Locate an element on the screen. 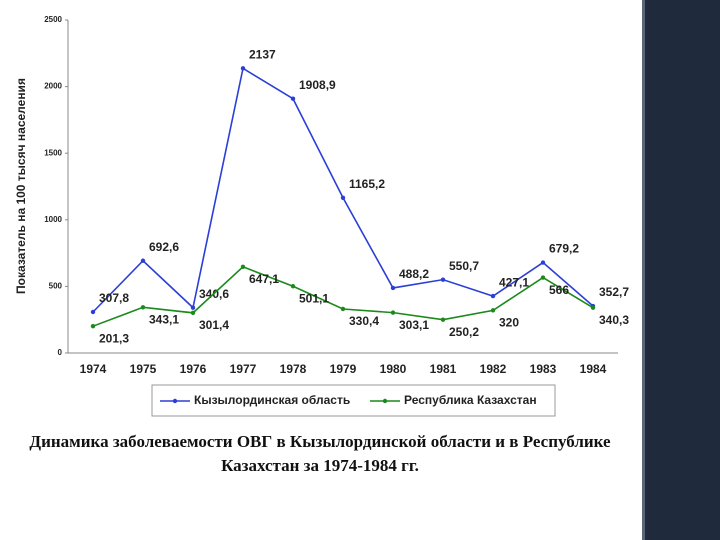 This screenshot has height=540, width=720. value-label: 550,7 is located at coordinates (464, 266).